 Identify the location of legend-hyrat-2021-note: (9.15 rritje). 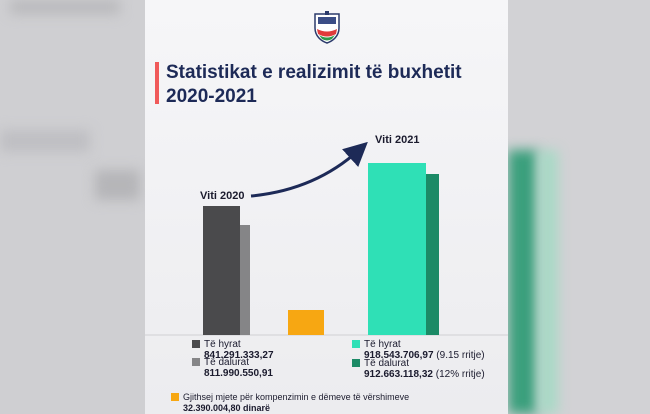
(460, 355).